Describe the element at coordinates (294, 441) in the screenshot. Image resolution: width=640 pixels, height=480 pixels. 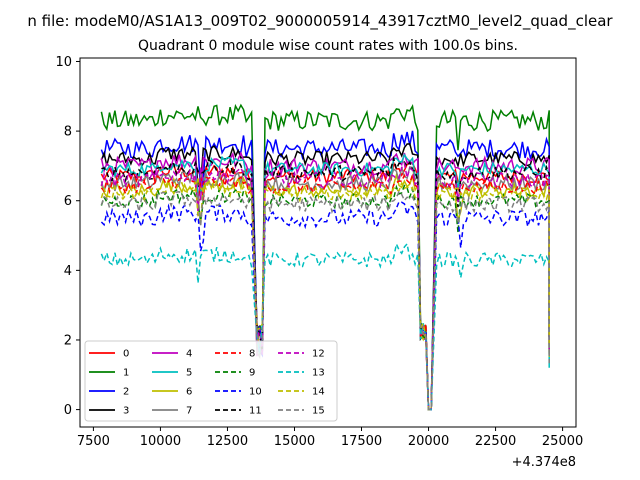
I see `x-tick-label: 15000` at that location.